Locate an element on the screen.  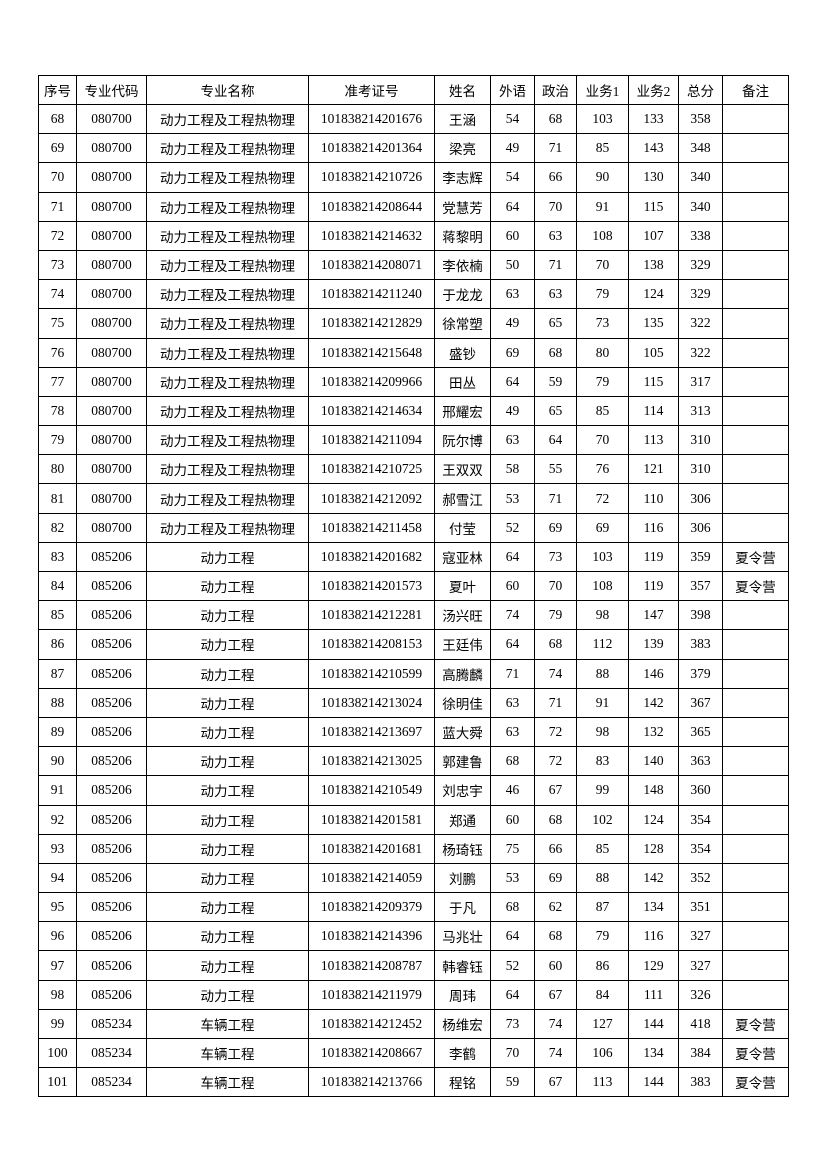
cell-name: 杨琦钰 is located at coordinates (462, 848).